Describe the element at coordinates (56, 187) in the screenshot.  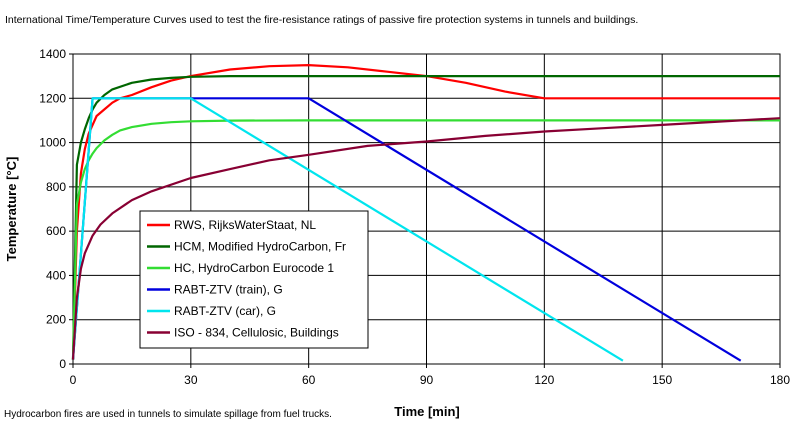
I see `y-tick-label: 800` at that location.